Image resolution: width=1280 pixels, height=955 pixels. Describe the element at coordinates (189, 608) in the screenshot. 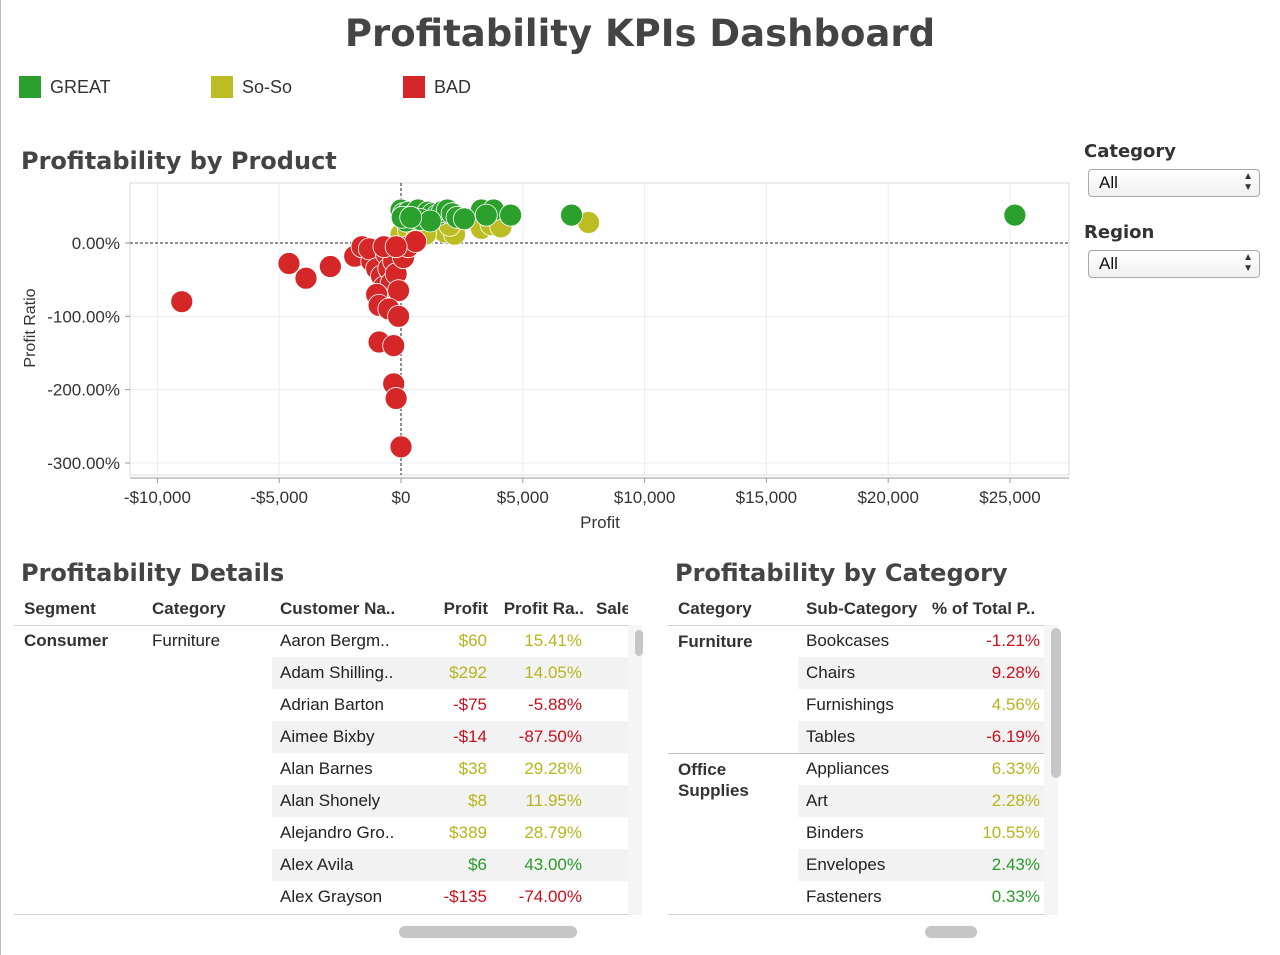

I see `details-column-header: Category` at that location.